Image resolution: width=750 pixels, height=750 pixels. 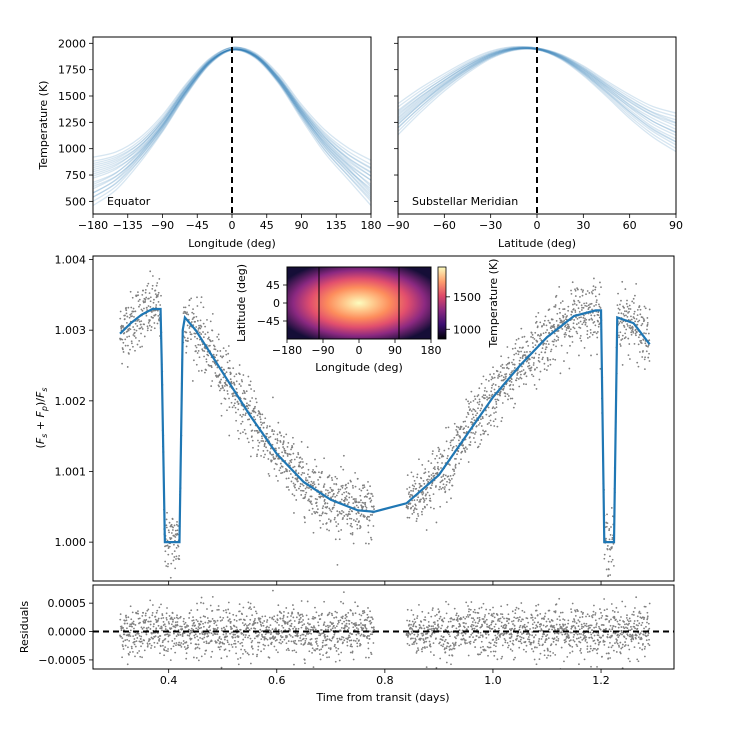 I want to click on colorbar-tick-label: 1500, so click(x=467, y=297).